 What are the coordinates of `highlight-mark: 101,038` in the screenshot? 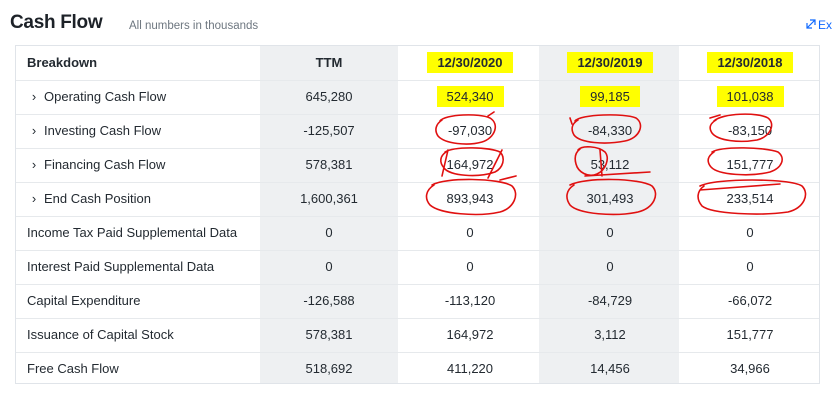 It's located at (750, 96).